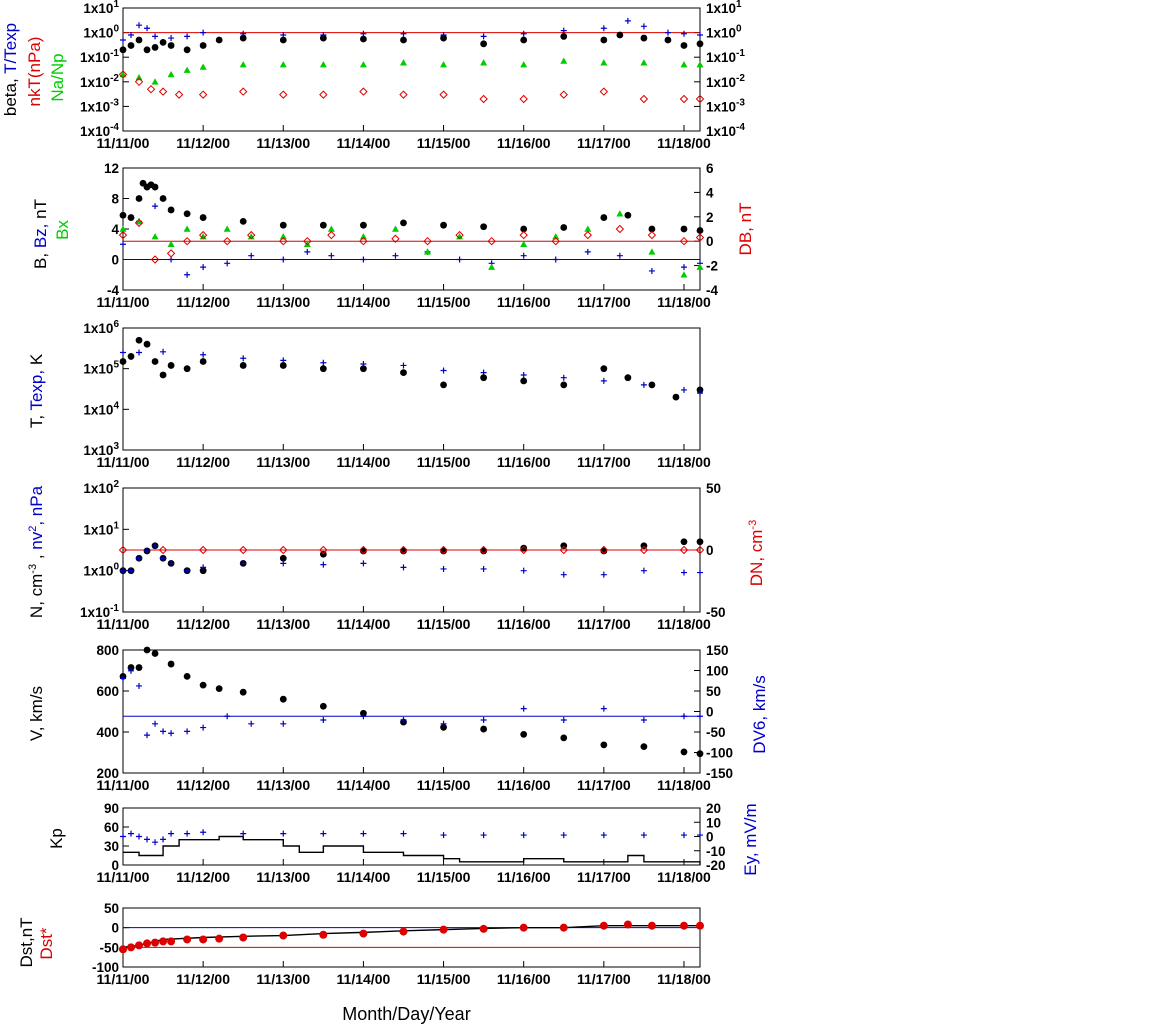  Describe the element at coordinates (101, 8) in the screenshot. I see `ytick-label-left: 1x10¹` at that location.